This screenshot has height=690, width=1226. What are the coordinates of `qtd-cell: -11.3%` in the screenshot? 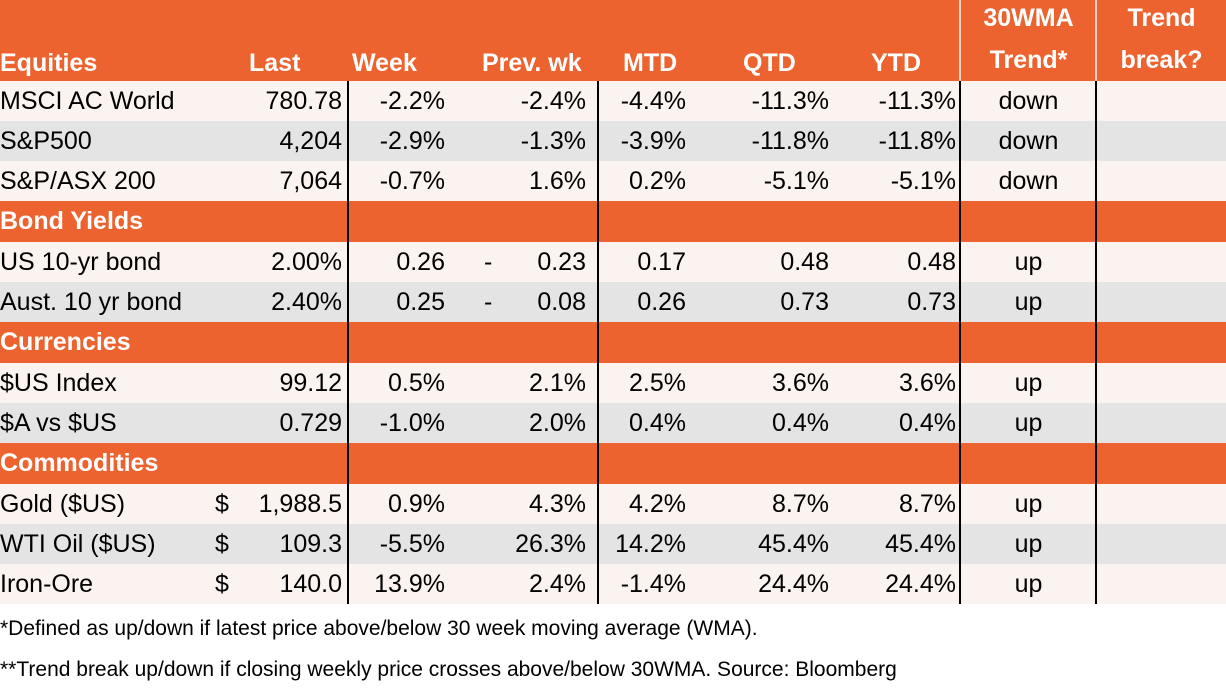 It's located at (790, 100).